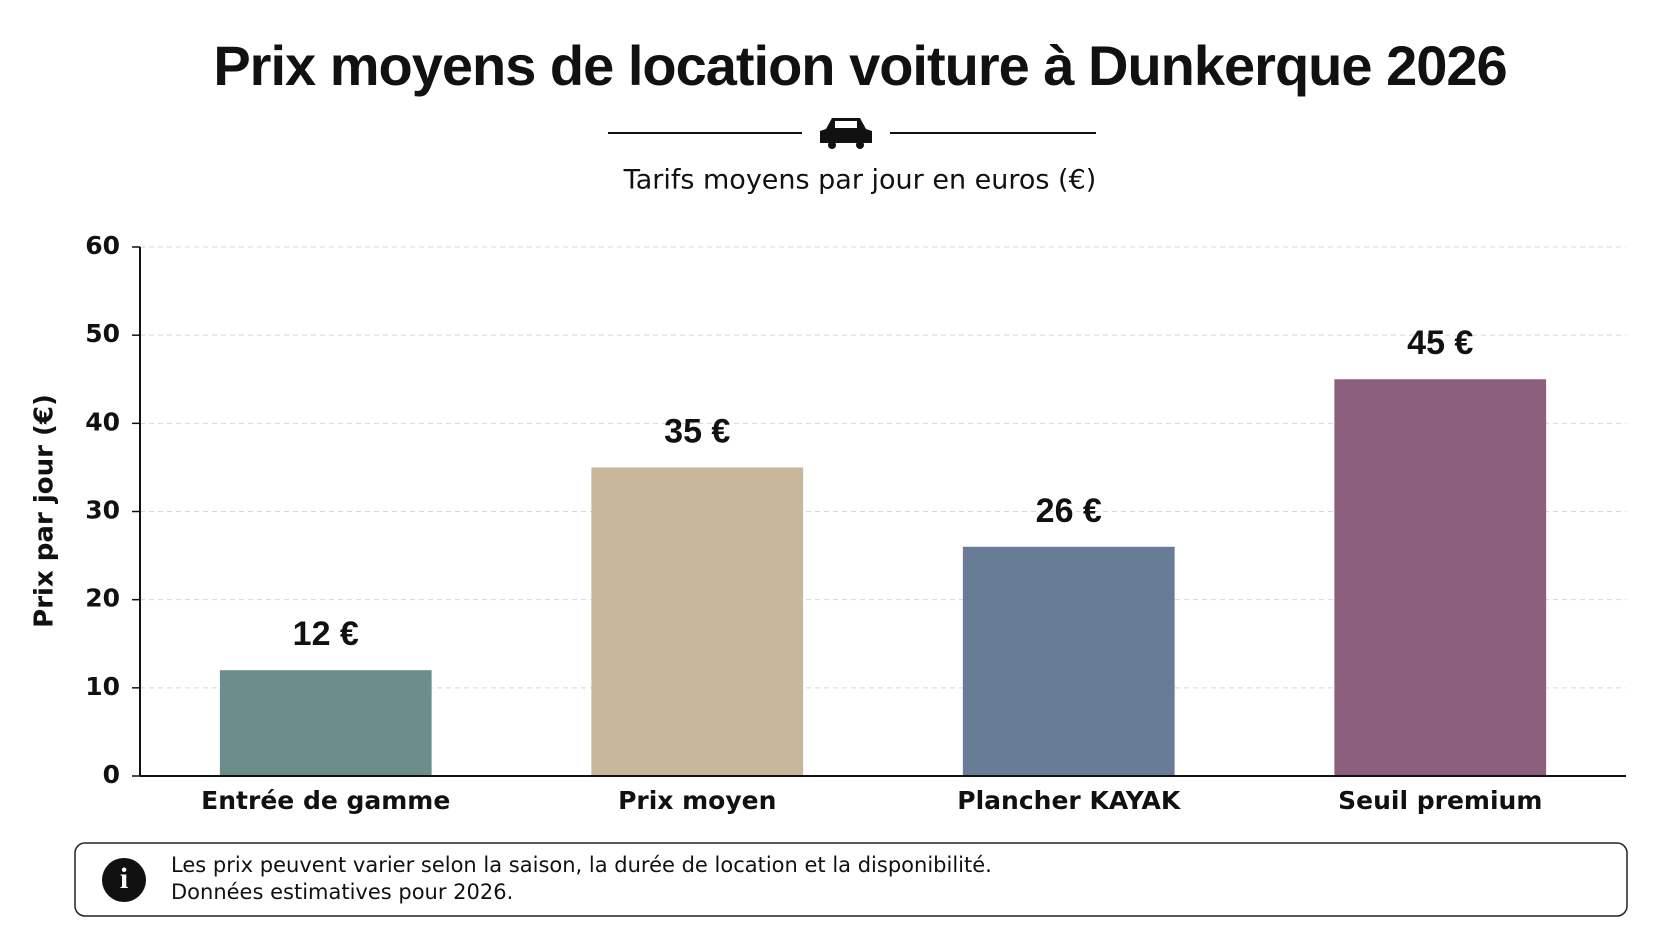 The image size is (1672, 941). What do you see at coordinates (326, 634) in the screenshot?
I see `value-label: 12 €` at bounding box center [326, 634].